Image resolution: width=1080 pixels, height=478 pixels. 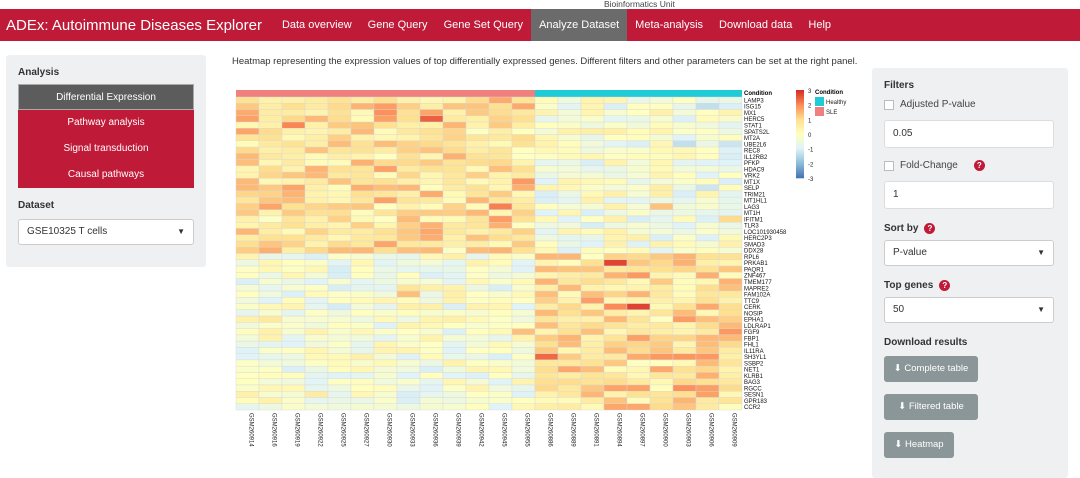 I want to click on nav-download-data: Download data, so click(x=756, y=25).